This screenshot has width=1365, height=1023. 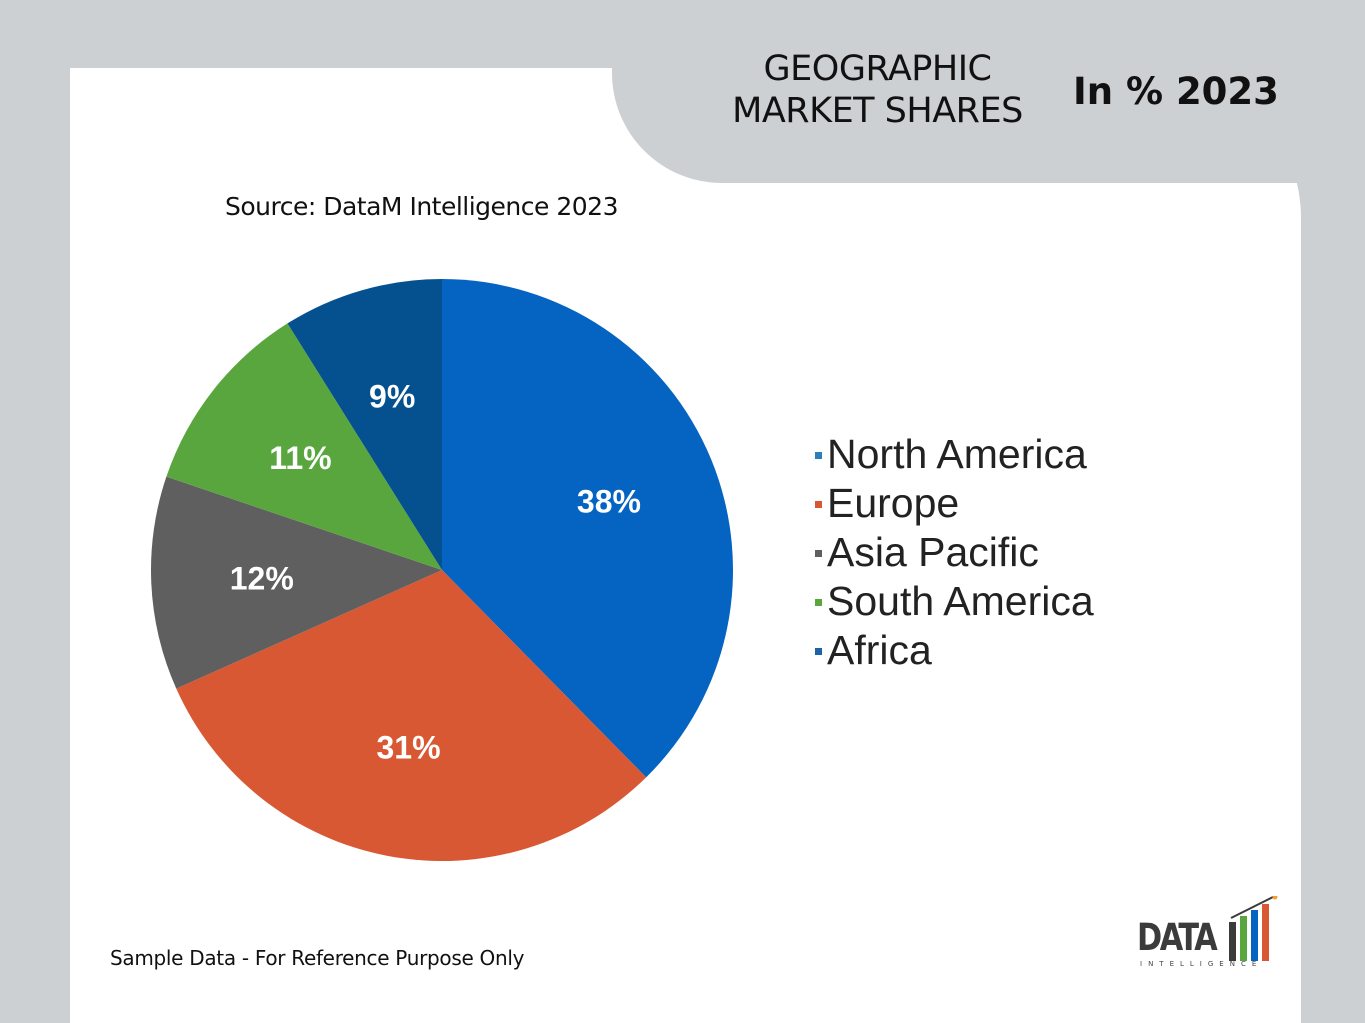 I want to click on chart-title-line-2: MARKET SHARES, so click(x=877, y=111).